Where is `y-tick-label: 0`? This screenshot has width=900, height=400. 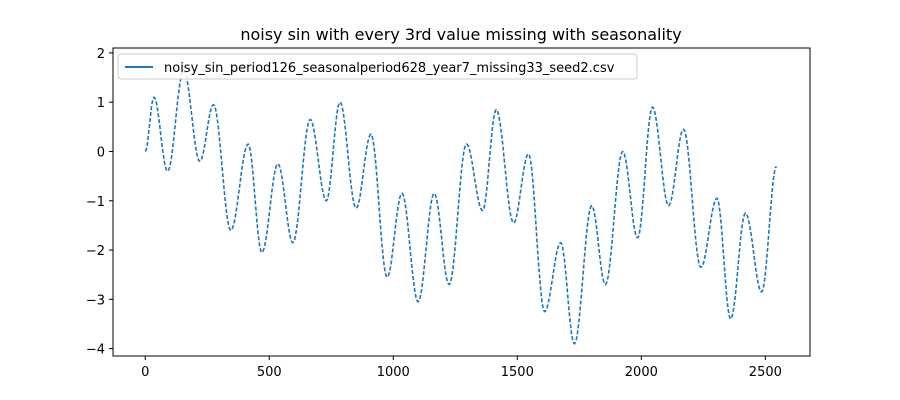
y-tick-label: 0 is located at coordinates (101, 152).